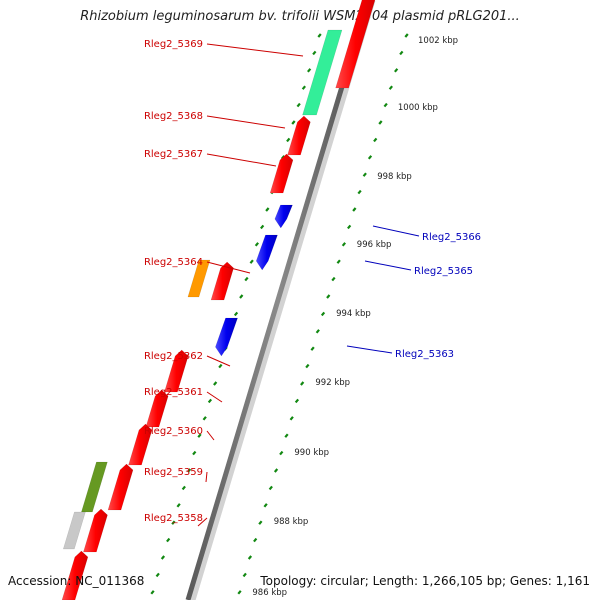 The image size is (600, 600). Describe the element at coordinates (451, 237) in the screenshot. I see `gene-label-reverse: Rleg2_5366` at that location.